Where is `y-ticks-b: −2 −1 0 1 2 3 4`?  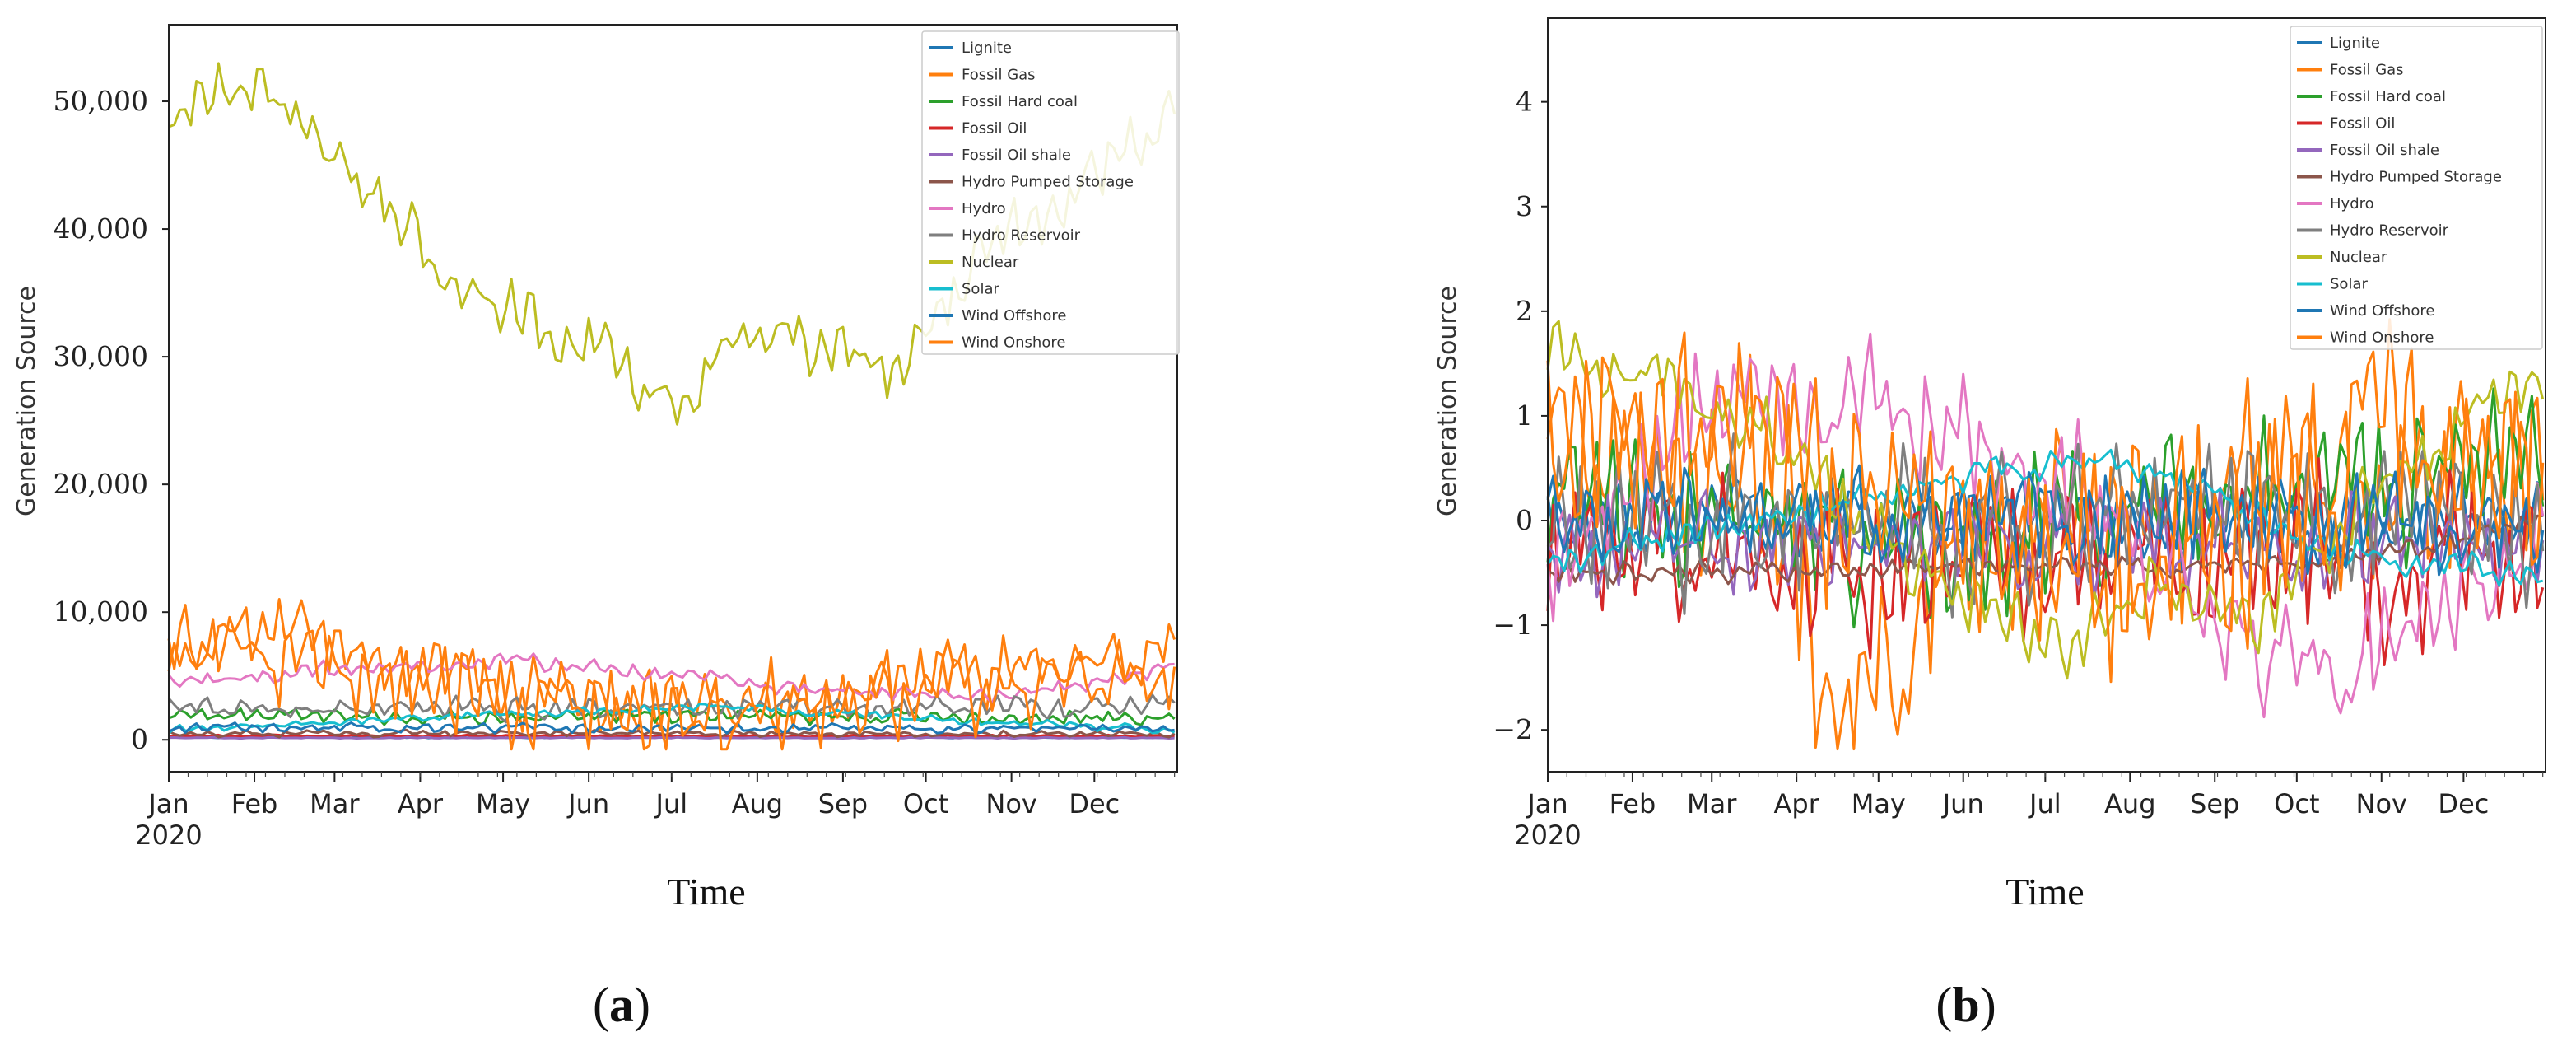
y-ticks-b: −2 −1 0 1 2 3 4 is located at coordinates (1520, 415).